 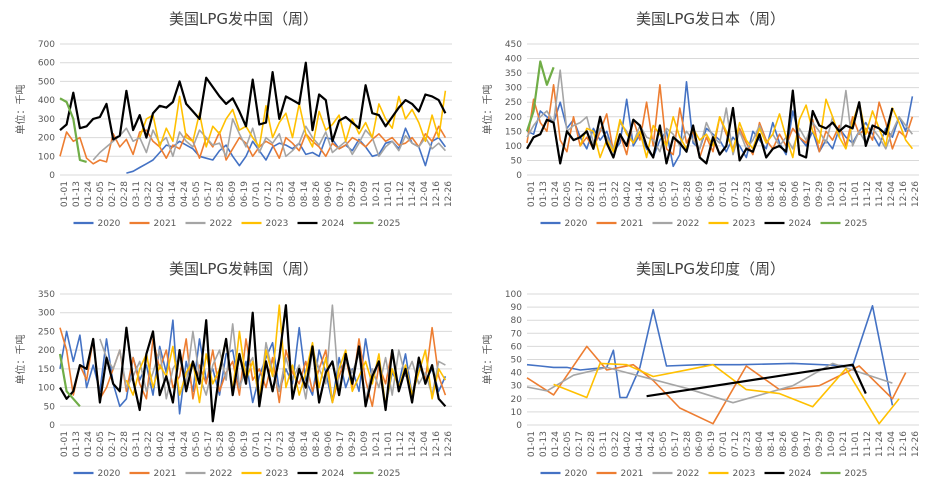 I want to click on legend-item-2021: 2021, so click(x=153, y=224).